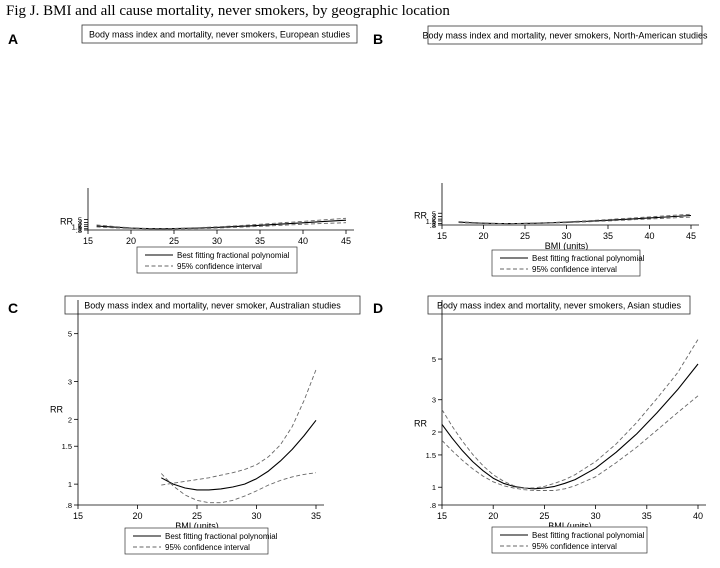  Describe the element at coordinates (13, 308) in the screenshot. I see `panel-label: C` at that location.